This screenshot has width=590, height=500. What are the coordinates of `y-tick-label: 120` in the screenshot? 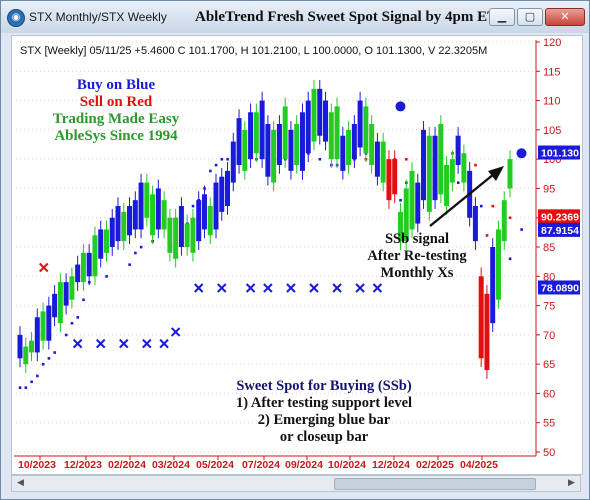 It's located at (552, 43).